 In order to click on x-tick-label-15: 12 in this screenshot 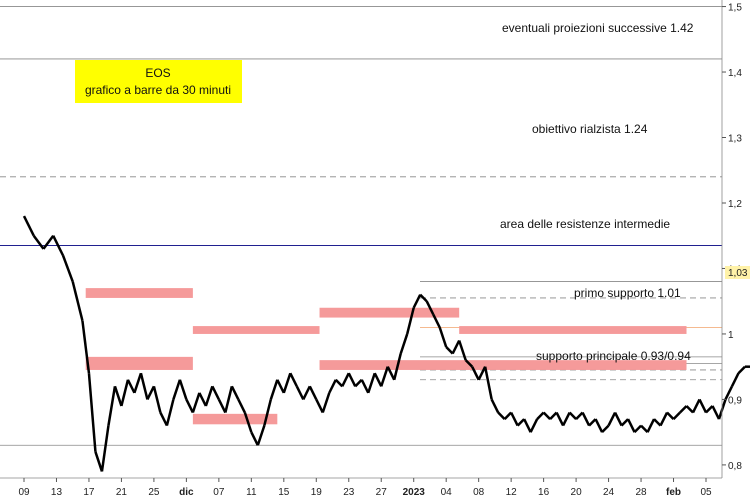, I will do `click(512, 492)`.